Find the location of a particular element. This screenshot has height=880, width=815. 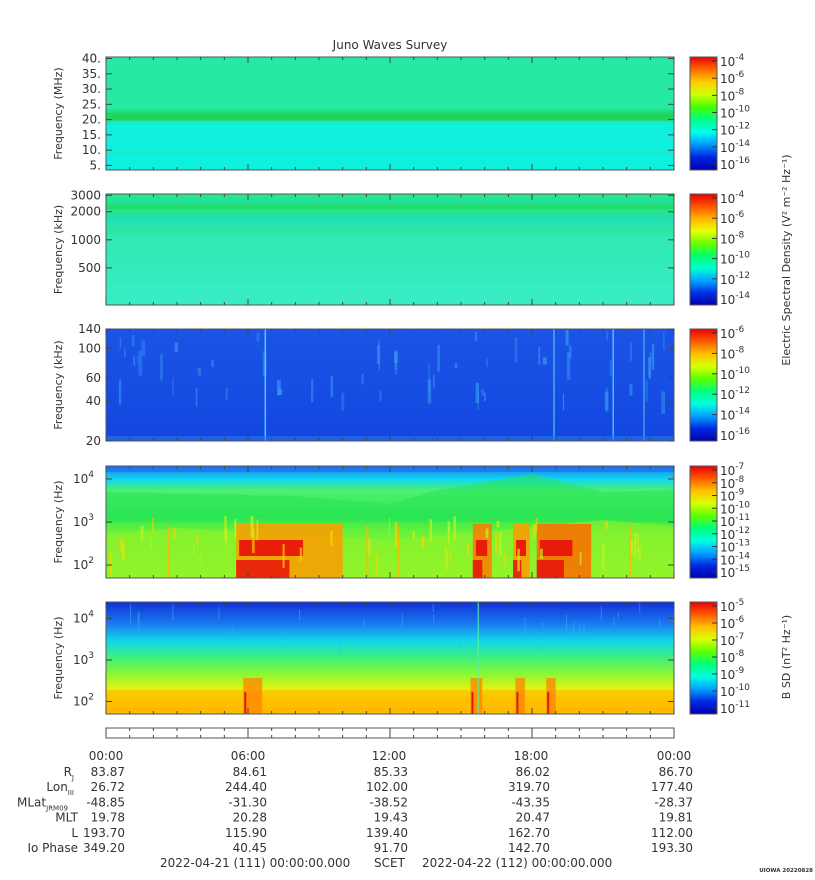

ephem-value-3-3: 20.47 is located at coordinates (533, 818).